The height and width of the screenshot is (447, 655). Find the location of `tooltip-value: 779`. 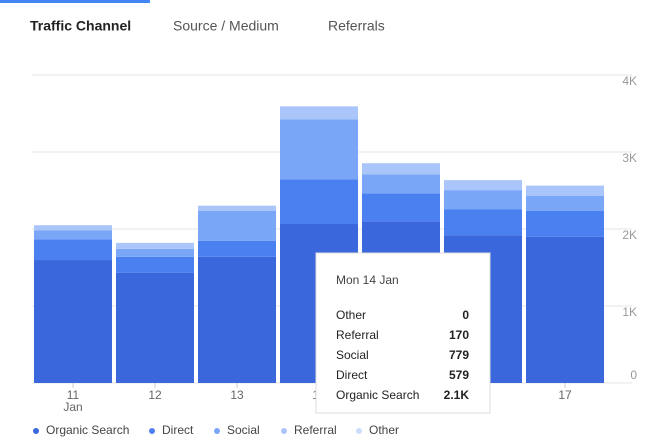

tooltip-value: 779 is located at coordinates (459, 355).